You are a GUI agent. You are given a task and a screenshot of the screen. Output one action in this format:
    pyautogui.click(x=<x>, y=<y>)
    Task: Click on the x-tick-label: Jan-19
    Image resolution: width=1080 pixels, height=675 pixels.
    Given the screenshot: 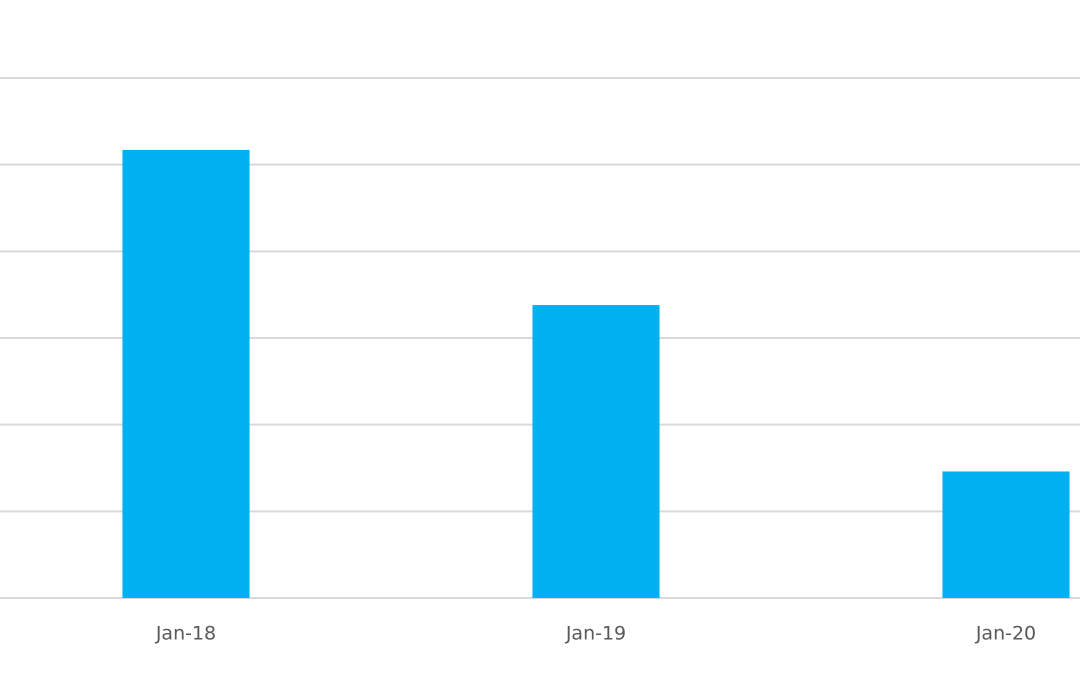 What is the action you would take?
    pyautogui.click(x=595, y=634)
    